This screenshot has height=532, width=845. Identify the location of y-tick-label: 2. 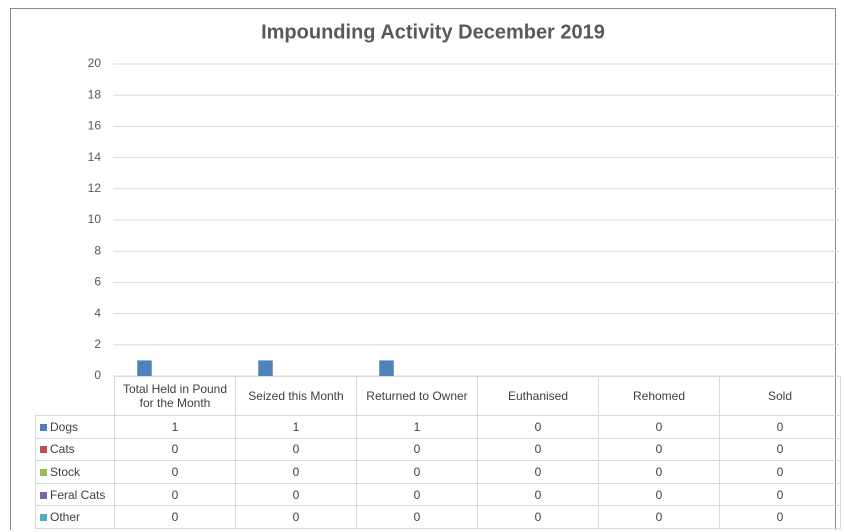
(97, 344).